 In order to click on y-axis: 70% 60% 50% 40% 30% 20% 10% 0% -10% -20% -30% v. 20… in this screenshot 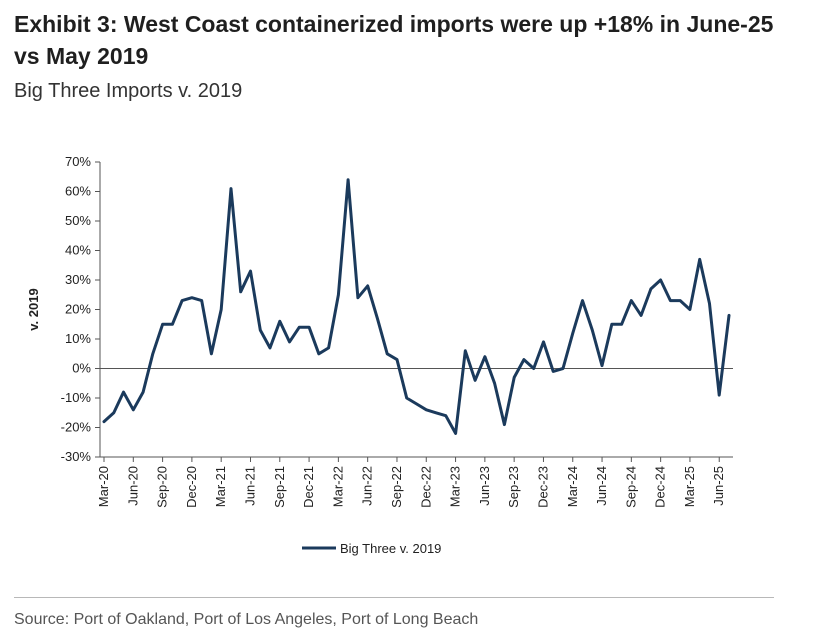, I will do `click(63, 309)`.